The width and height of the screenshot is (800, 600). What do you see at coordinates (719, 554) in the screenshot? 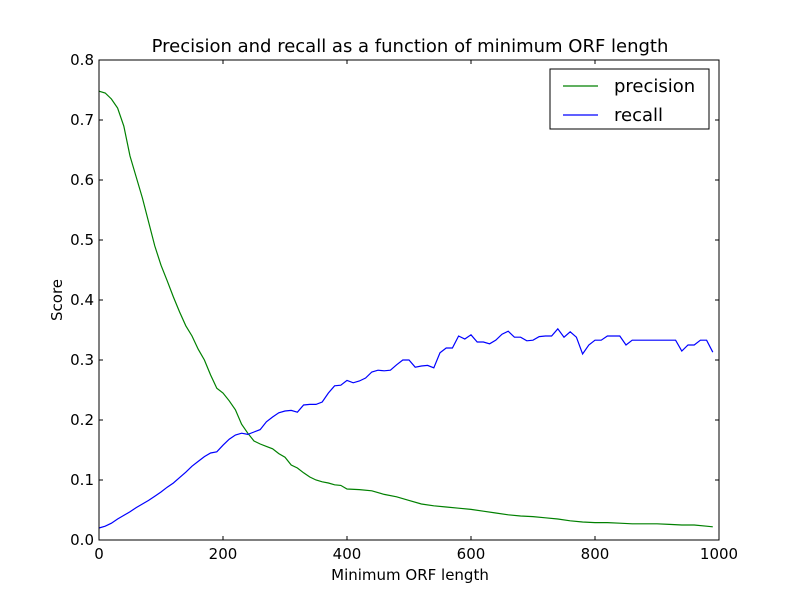
I see `x-tick-label: 1000` at bounding box center [719, 554].